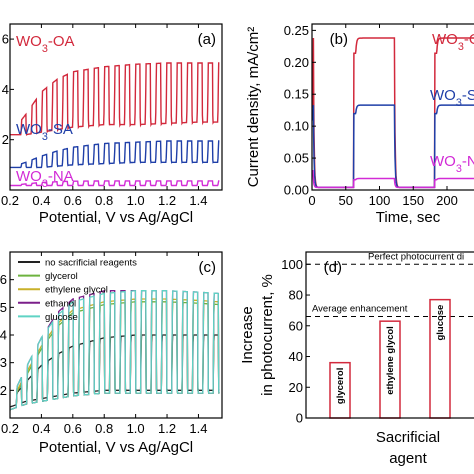 Image resolution: width=474 pixels, height=474 pixels. What do you see at coordinates (3, 279) in the screenshot?
I see `panel-c-ytick-label: 6` at bounding box center [3, 279].